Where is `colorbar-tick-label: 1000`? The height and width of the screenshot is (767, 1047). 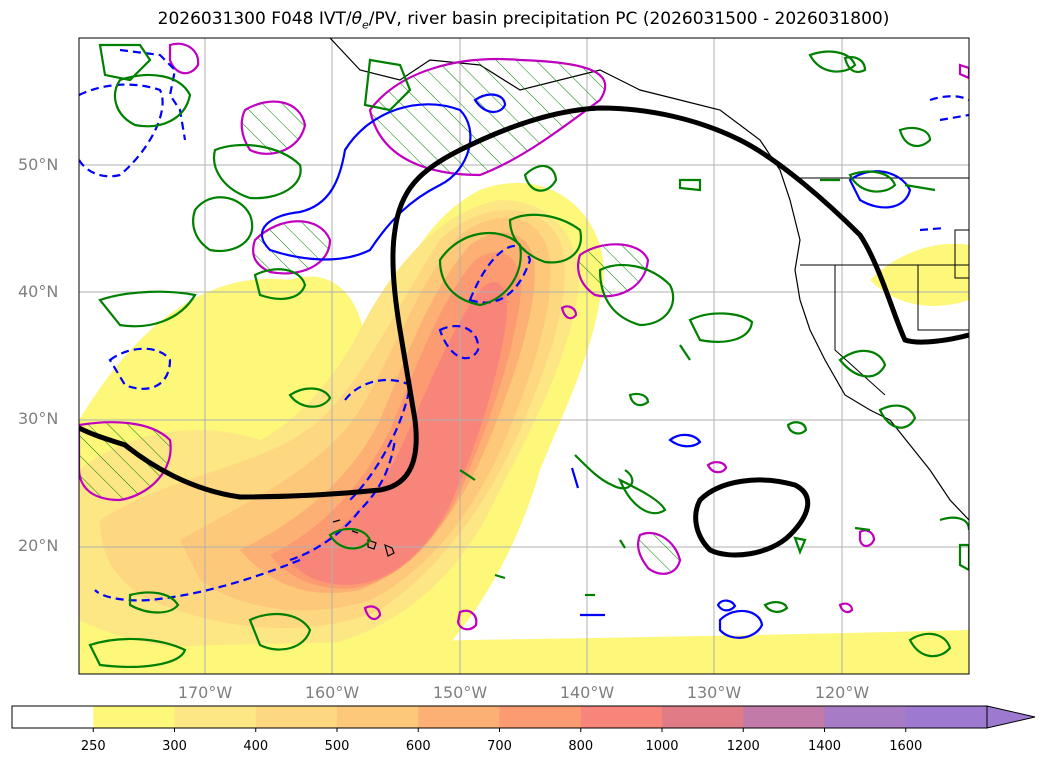 colorbar-tick-label: 1000 is located at coordinates (662, 746).